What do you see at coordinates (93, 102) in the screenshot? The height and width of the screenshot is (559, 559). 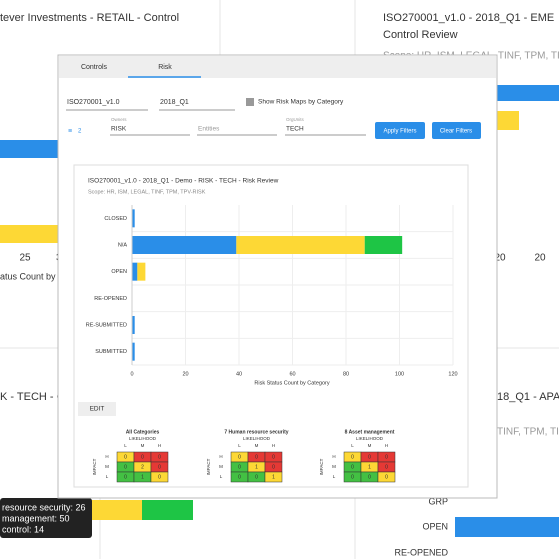 I see `select: ISO270001_v1.0` at bounding box center [93, 102].